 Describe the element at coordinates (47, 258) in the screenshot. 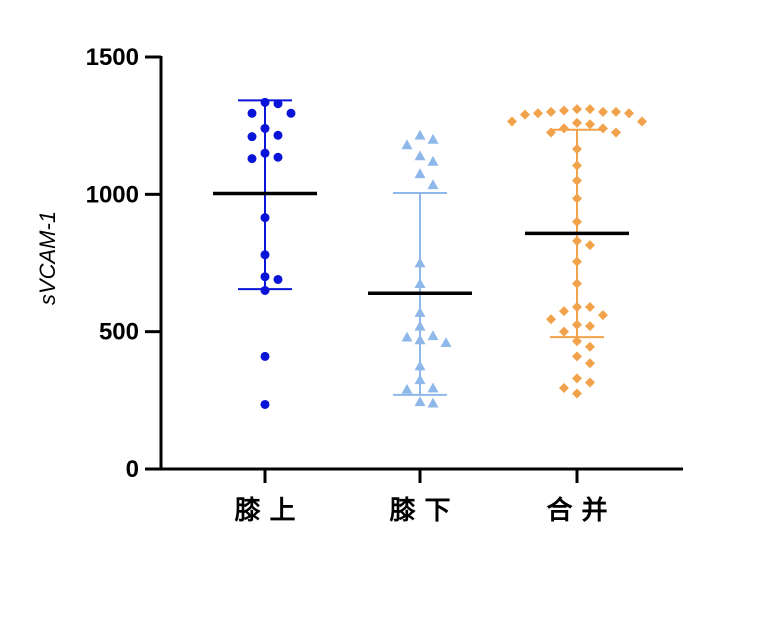

I see `y-axis-title: sVCAM-1` at that location.